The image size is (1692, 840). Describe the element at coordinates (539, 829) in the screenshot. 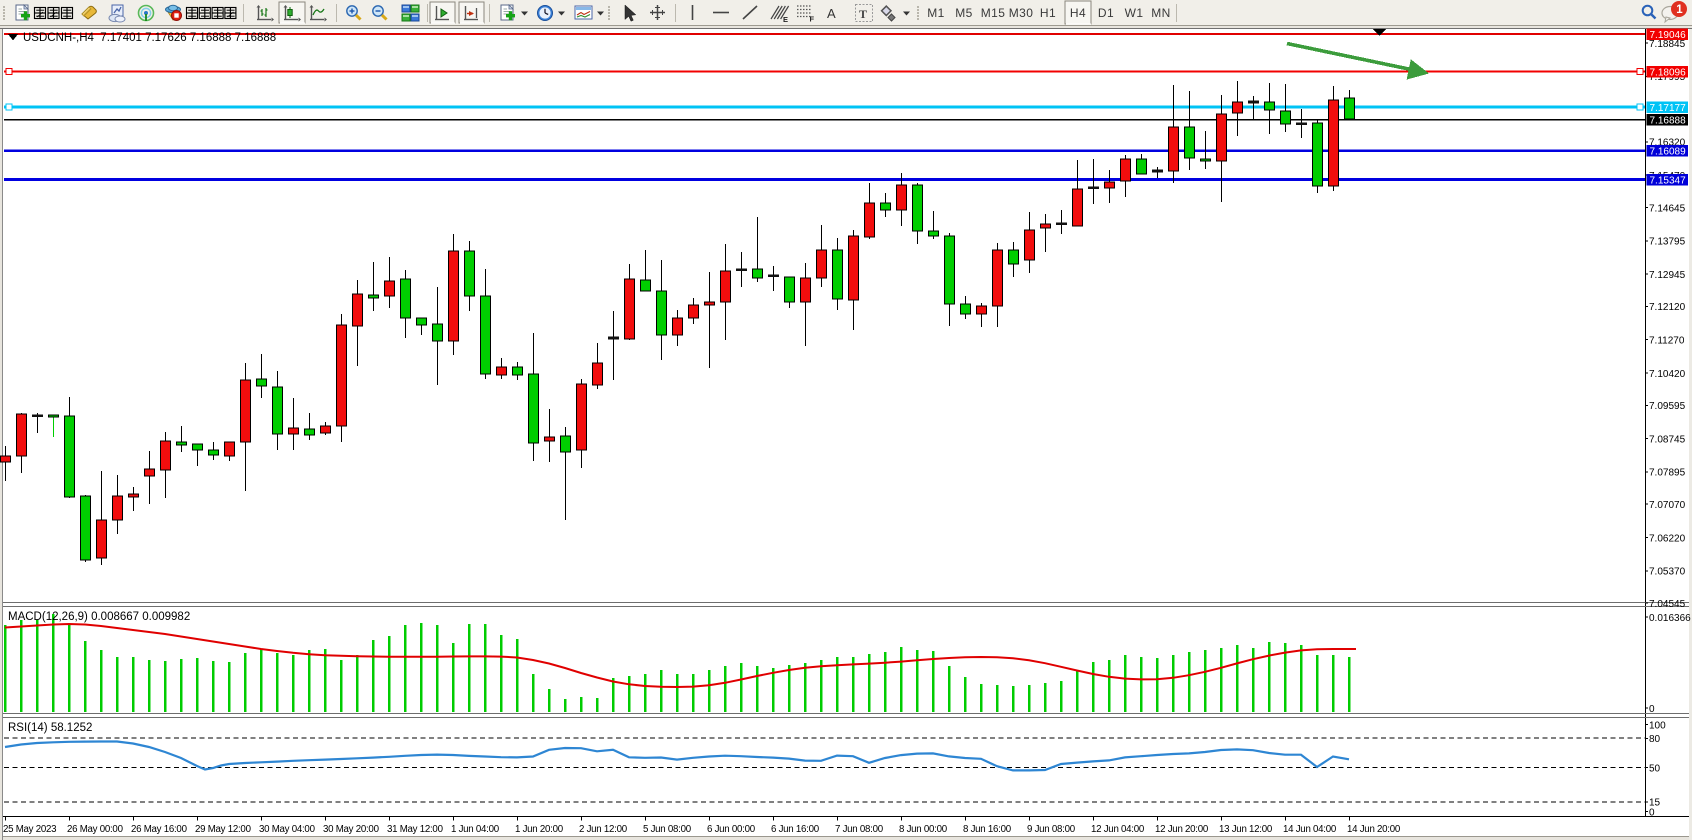

I see `svg-text: 1 Jun 20:00` at that location.